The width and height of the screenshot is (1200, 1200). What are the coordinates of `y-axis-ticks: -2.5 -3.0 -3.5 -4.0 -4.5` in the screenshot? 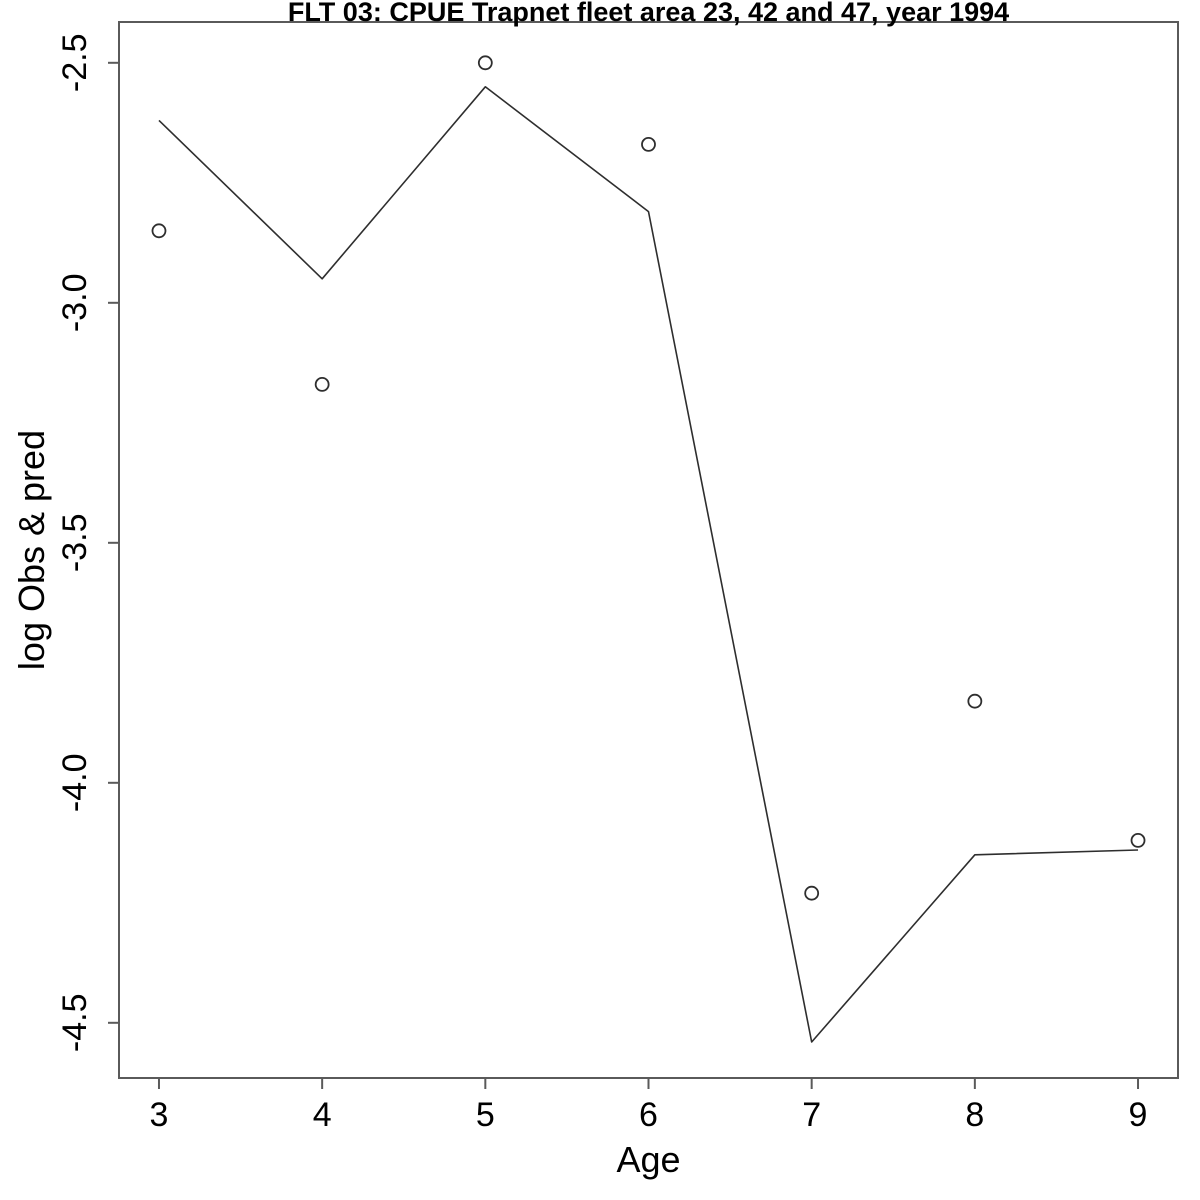 It's located at (87, 543).